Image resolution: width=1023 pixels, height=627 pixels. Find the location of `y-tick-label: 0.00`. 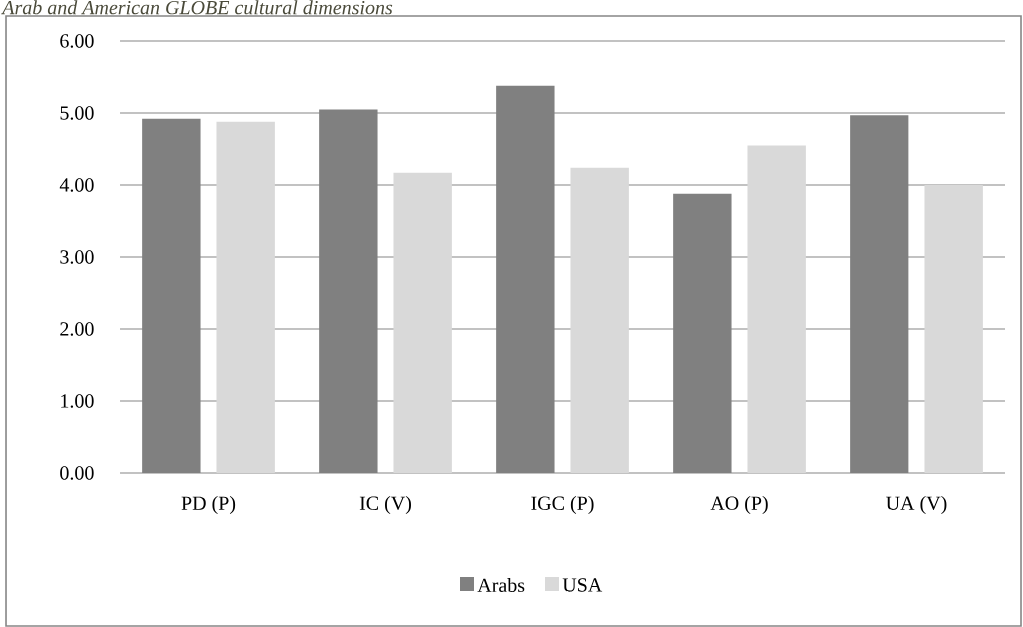

y-tick-label: 0.00 is located at coordinates (77, 473).